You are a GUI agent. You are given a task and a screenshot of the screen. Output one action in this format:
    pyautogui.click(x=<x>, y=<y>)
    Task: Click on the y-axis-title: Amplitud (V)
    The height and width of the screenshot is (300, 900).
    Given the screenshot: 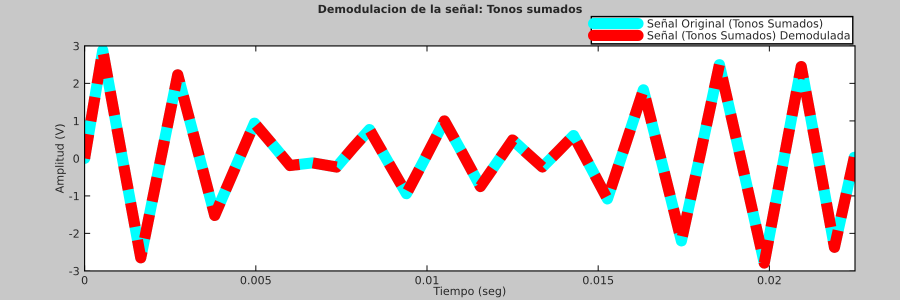 What is the action you would take?
    pyautogui.click(x=60, y=159)
    